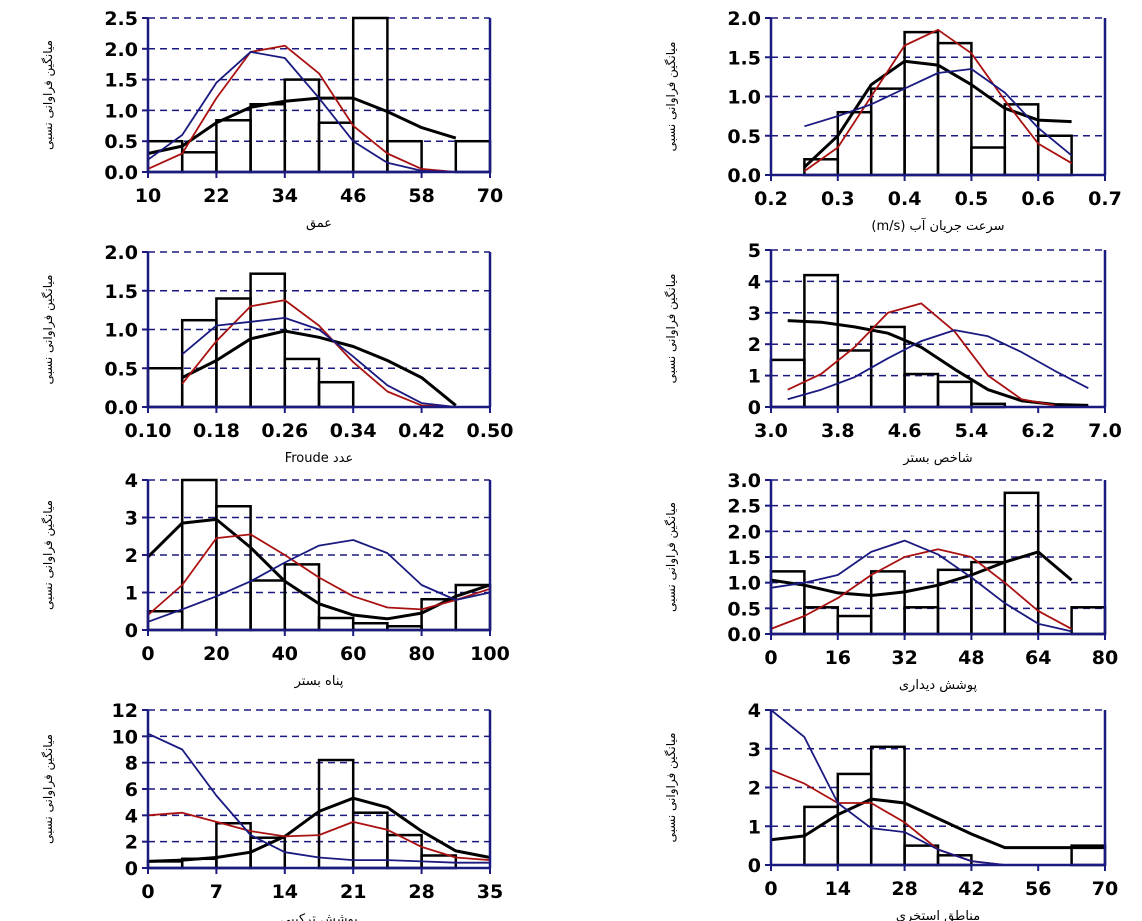 The width and height of the screenshot is (1142, 921). I want to click on x-tick-label: 0, so click(147, 892).